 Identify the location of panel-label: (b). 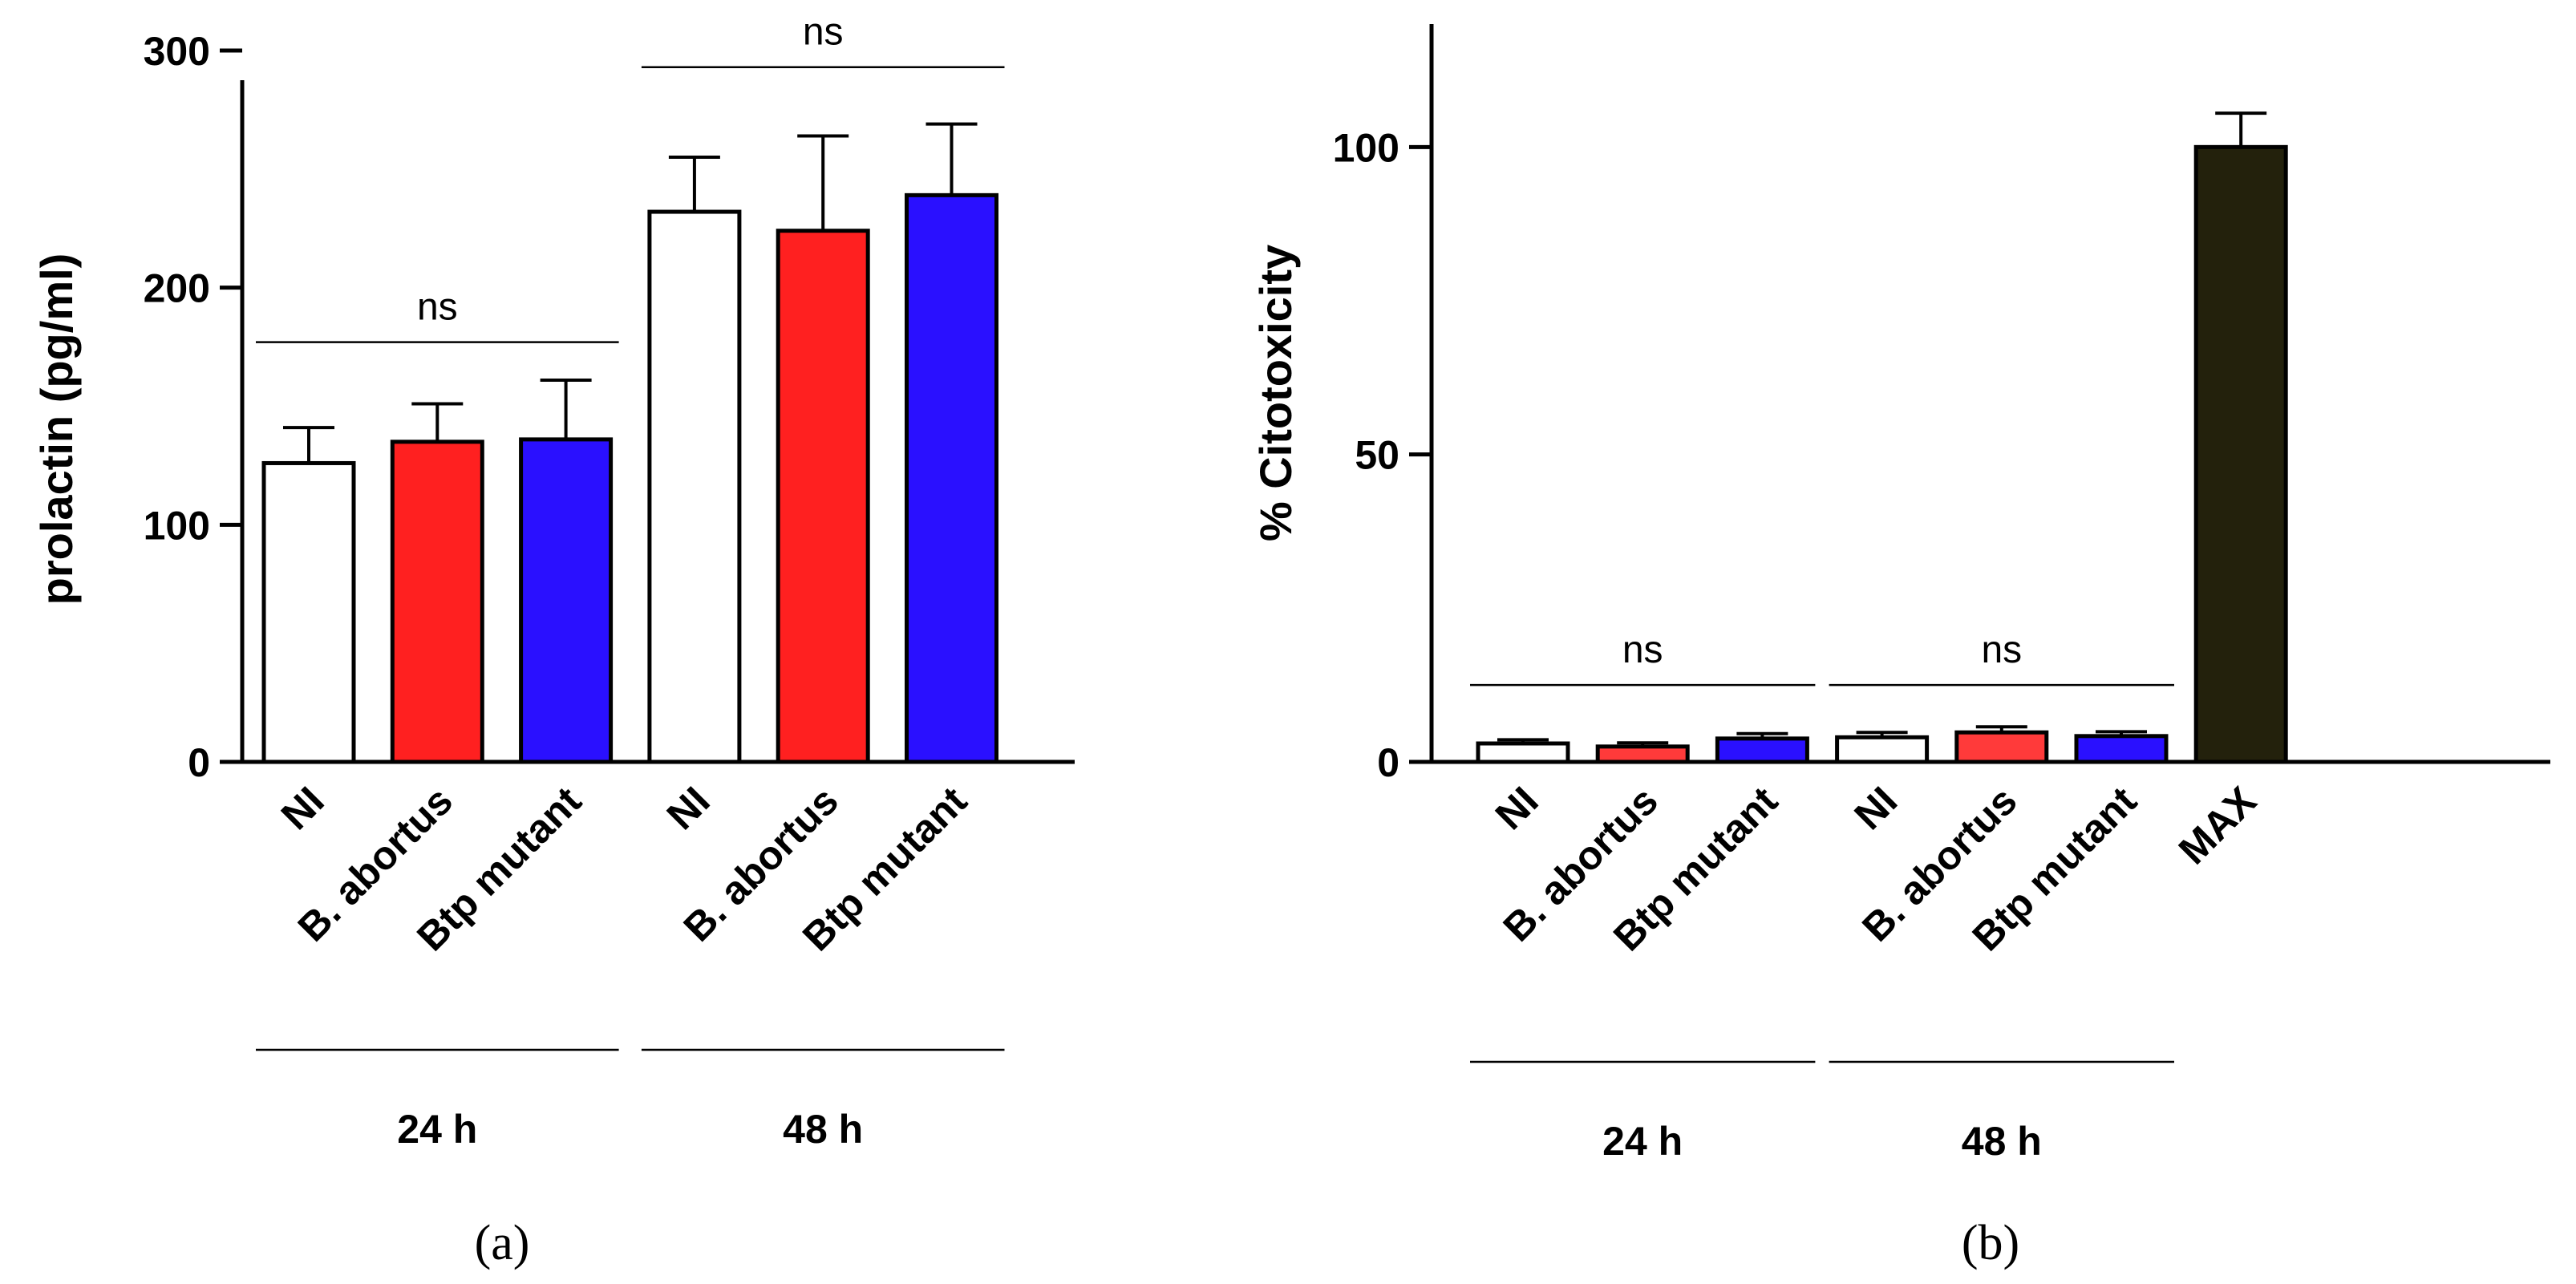
(1991, 1243).